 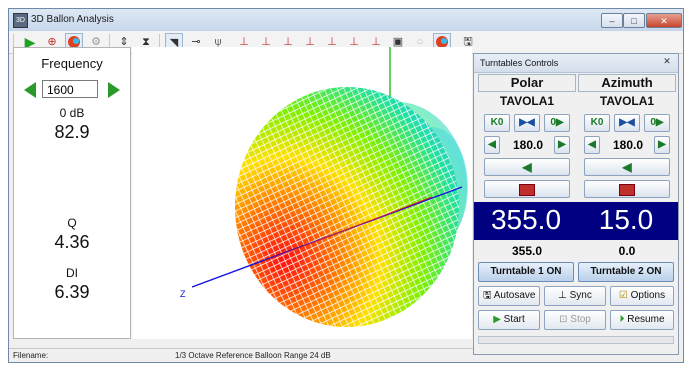 I want to click on resume-button: ⏵ Resume, so click(x=642, y=320).